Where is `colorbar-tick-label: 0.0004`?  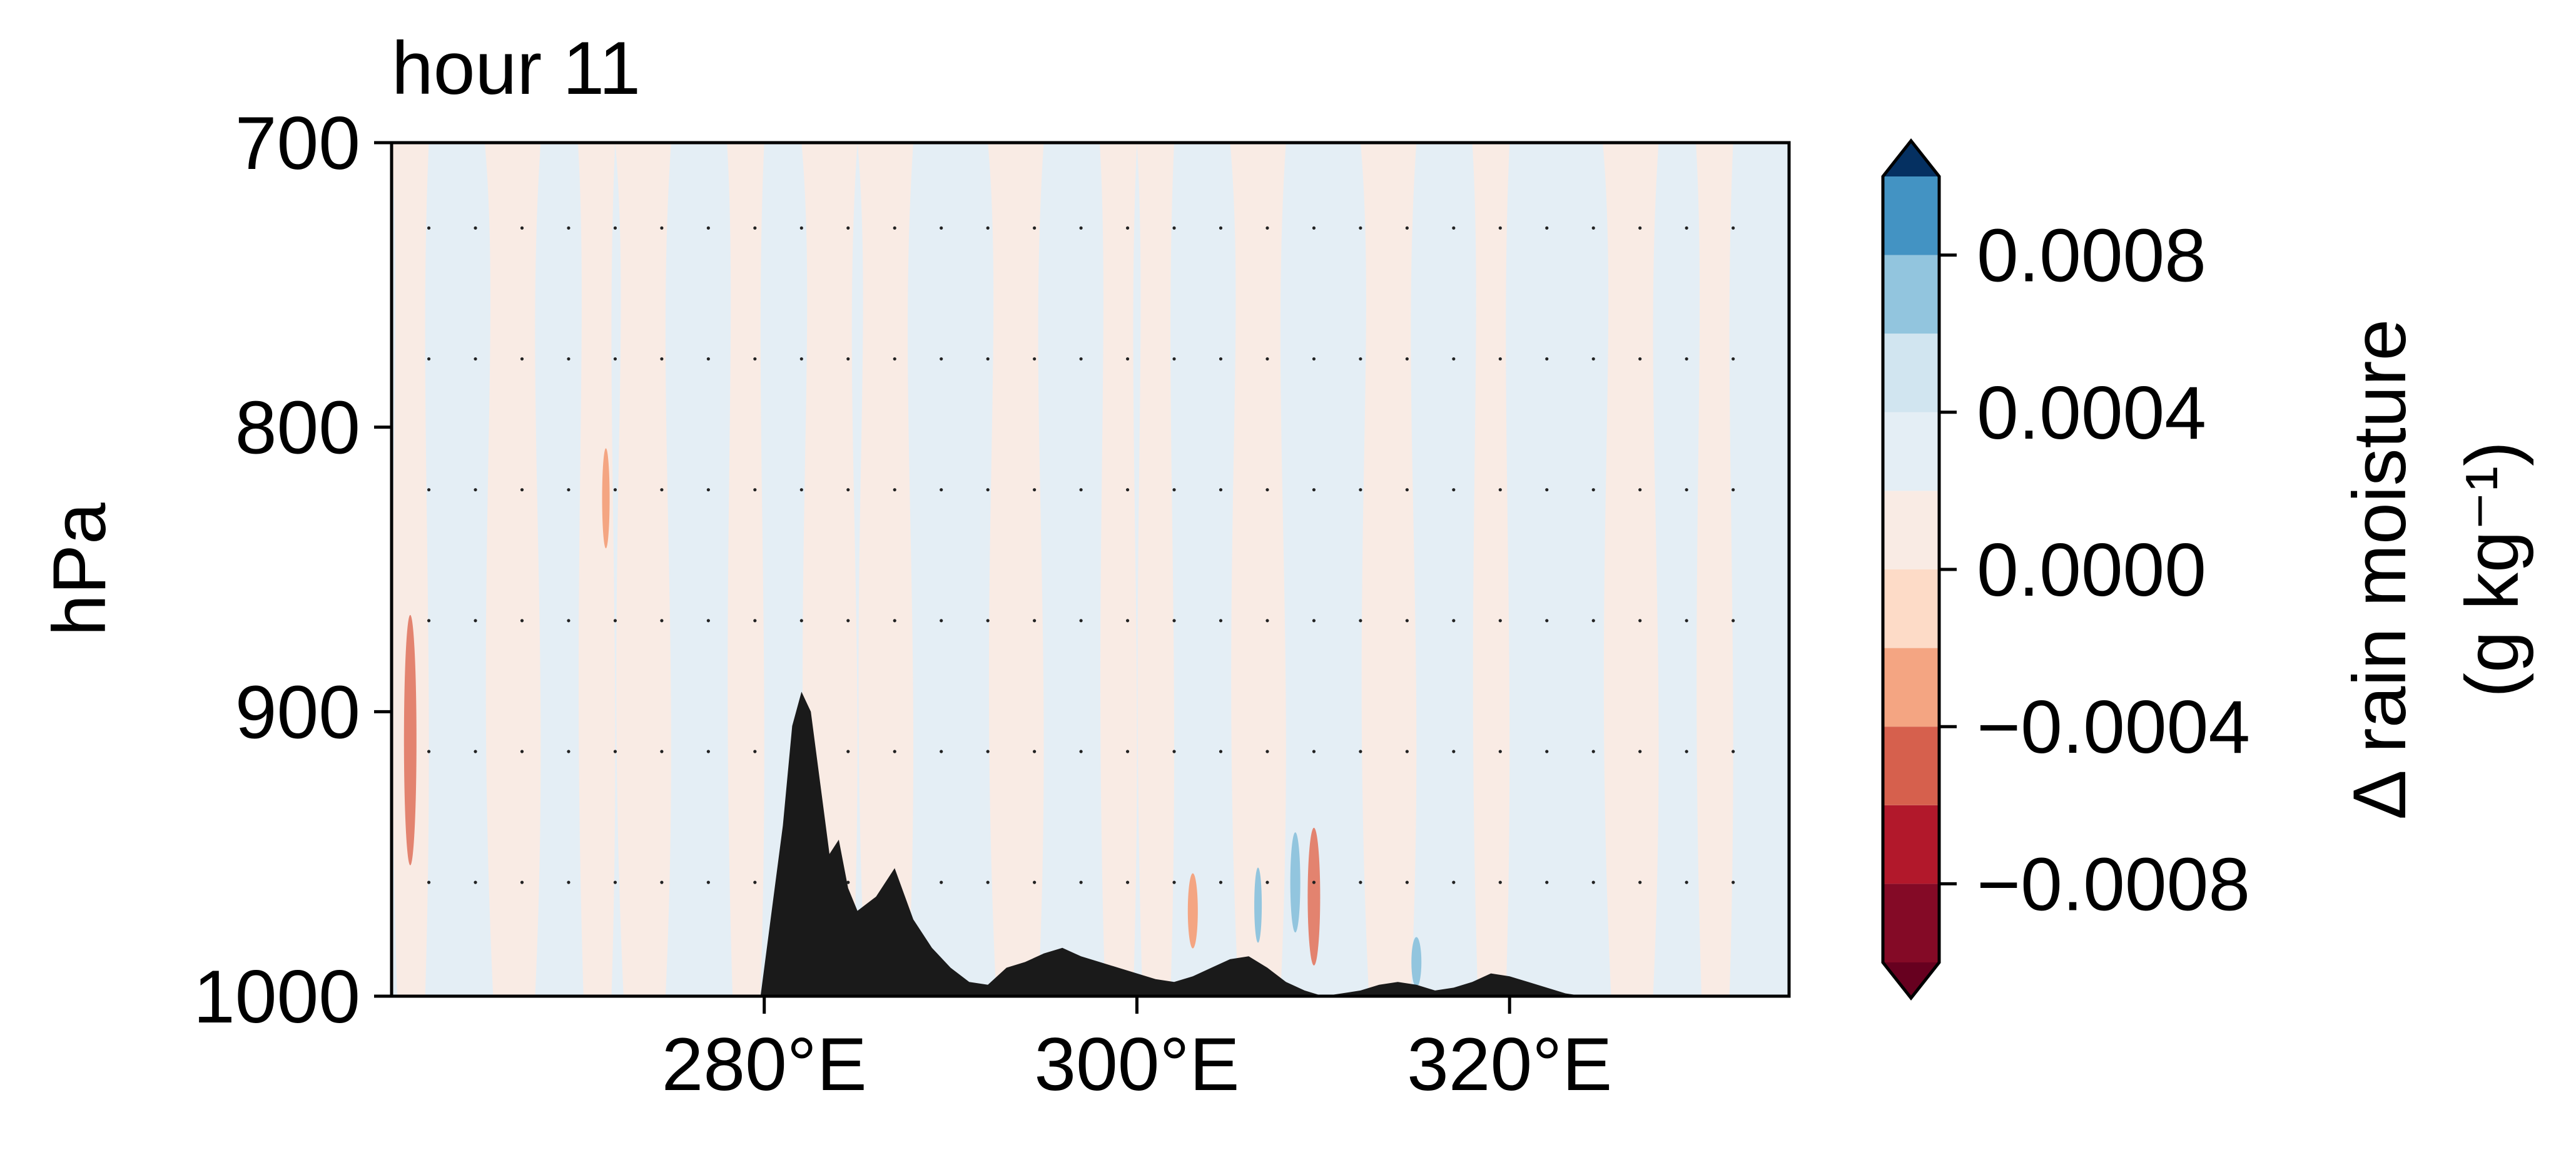 colorbar-tick-label: 0.0004 is located at coordinates (2091, 413).